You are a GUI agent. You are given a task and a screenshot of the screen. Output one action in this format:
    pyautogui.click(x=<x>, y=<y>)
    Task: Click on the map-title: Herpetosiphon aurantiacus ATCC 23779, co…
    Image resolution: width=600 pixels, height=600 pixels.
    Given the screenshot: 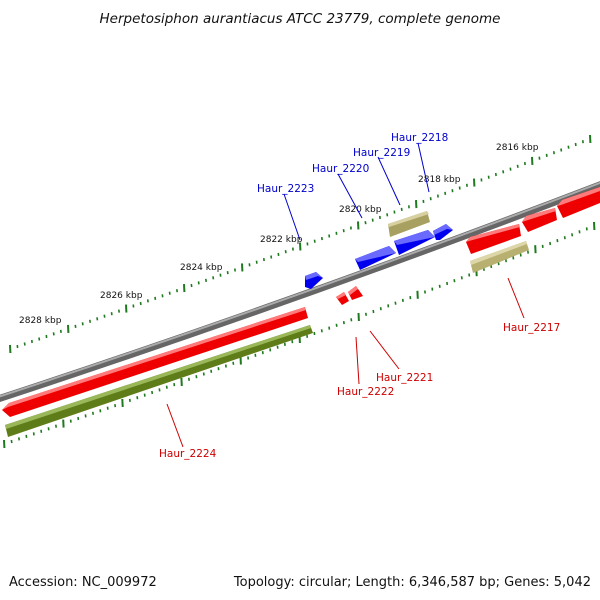 What is the action you would take?
    pyautogui.click(x=300, y=19)
    